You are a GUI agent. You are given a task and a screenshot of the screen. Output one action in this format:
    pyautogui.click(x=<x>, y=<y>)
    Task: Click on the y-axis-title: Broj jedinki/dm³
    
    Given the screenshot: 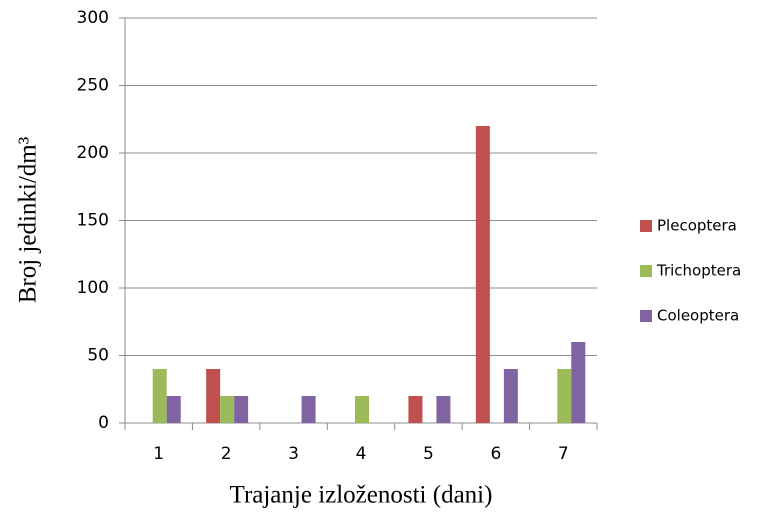 What is the action you would take?
    pyautogui.click(x=28, y=219)
    